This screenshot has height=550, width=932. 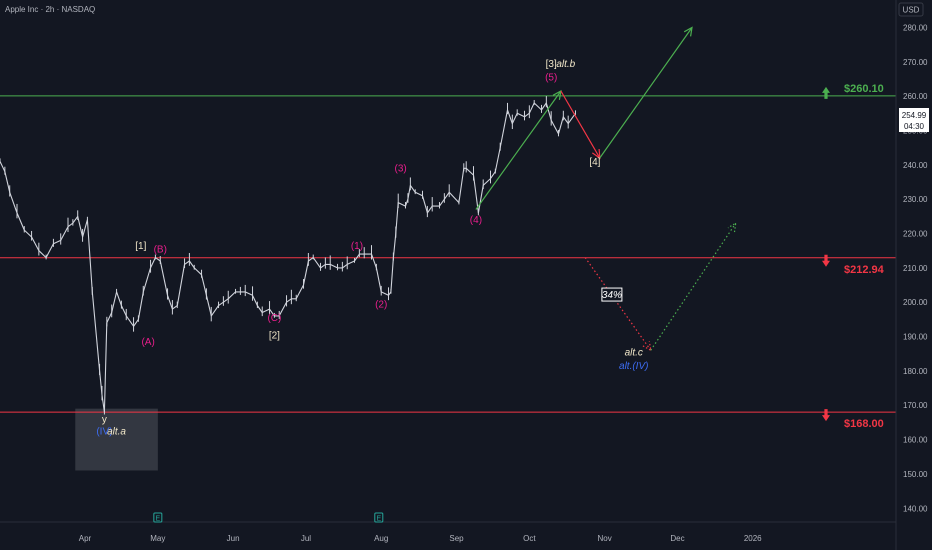 What do you see at coordinates (381, 304) in the screenshot?
I see `wave-label: (2)` at bounding box center [381, 304].